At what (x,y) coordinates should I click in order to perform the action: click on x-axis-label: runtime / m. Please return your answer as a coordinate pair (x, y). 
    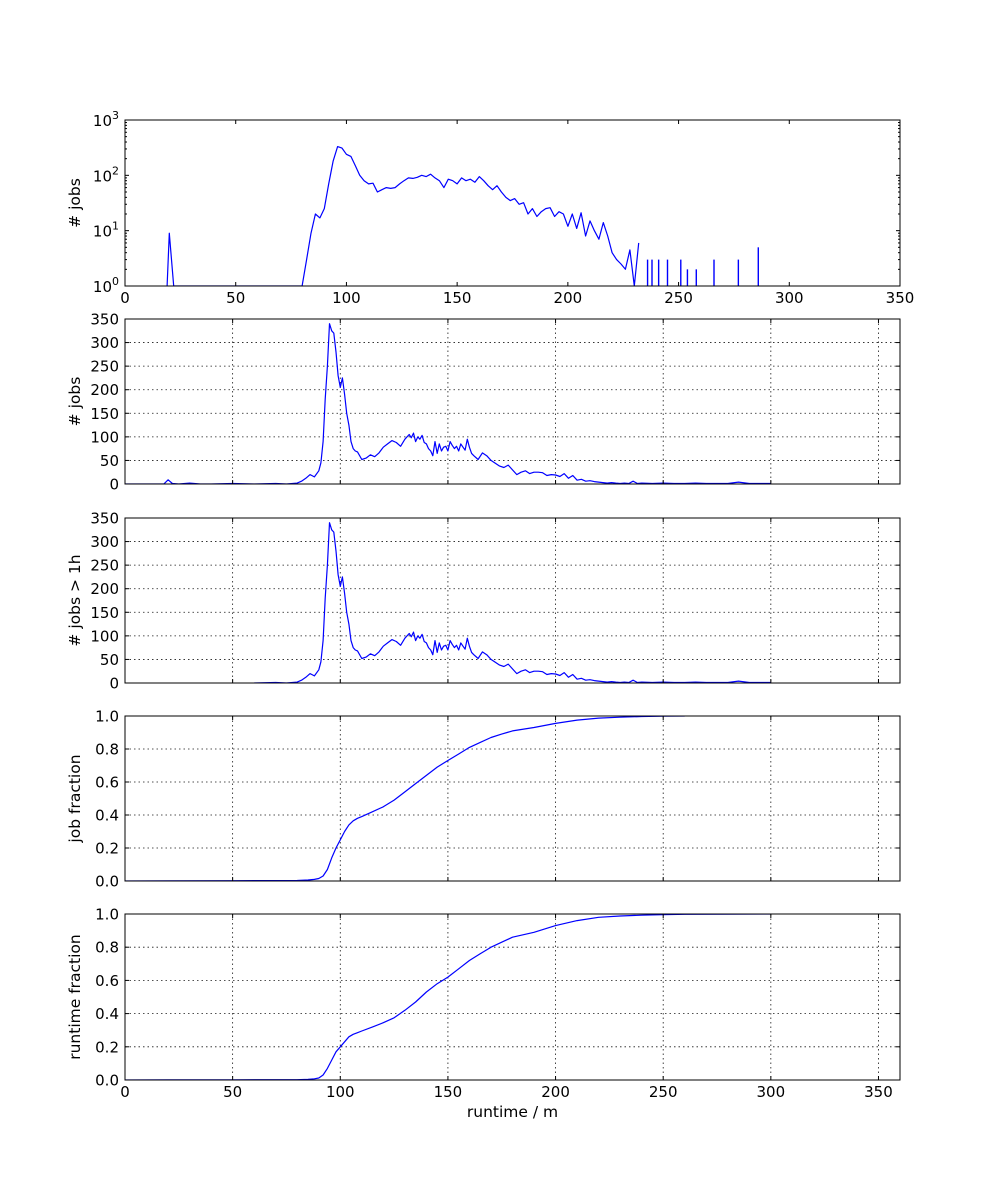
    Looking at the image, I should click on (512, 1112).